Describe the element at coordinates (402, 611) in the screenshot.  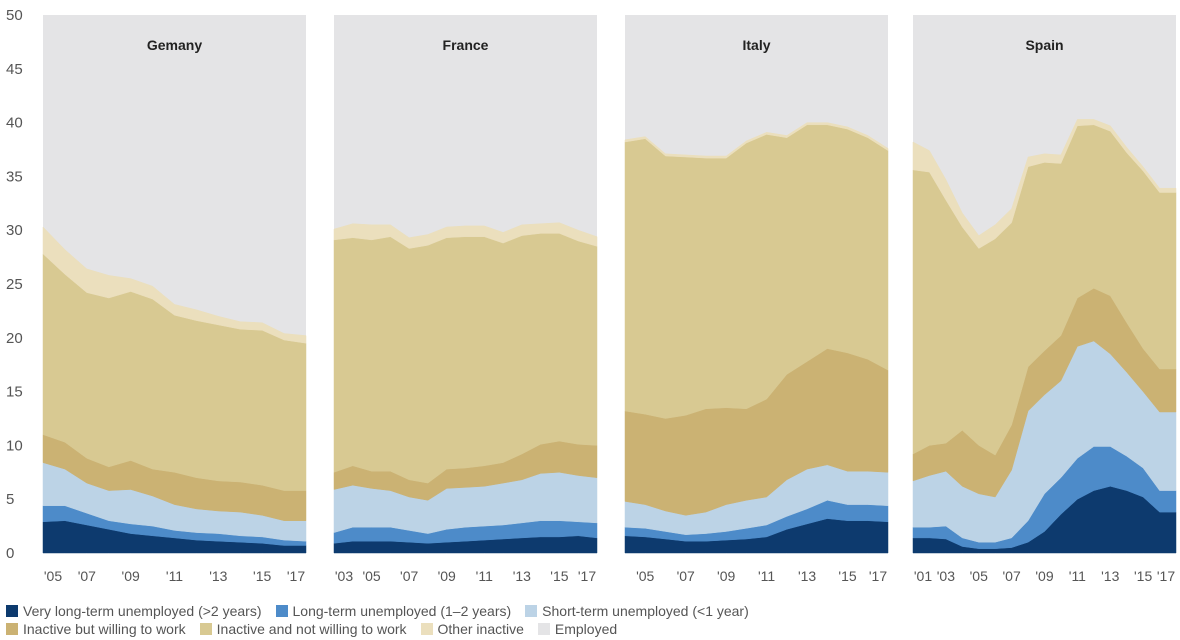
I see `legend-label: Long-term unemployed (1–2 years)` at that location.